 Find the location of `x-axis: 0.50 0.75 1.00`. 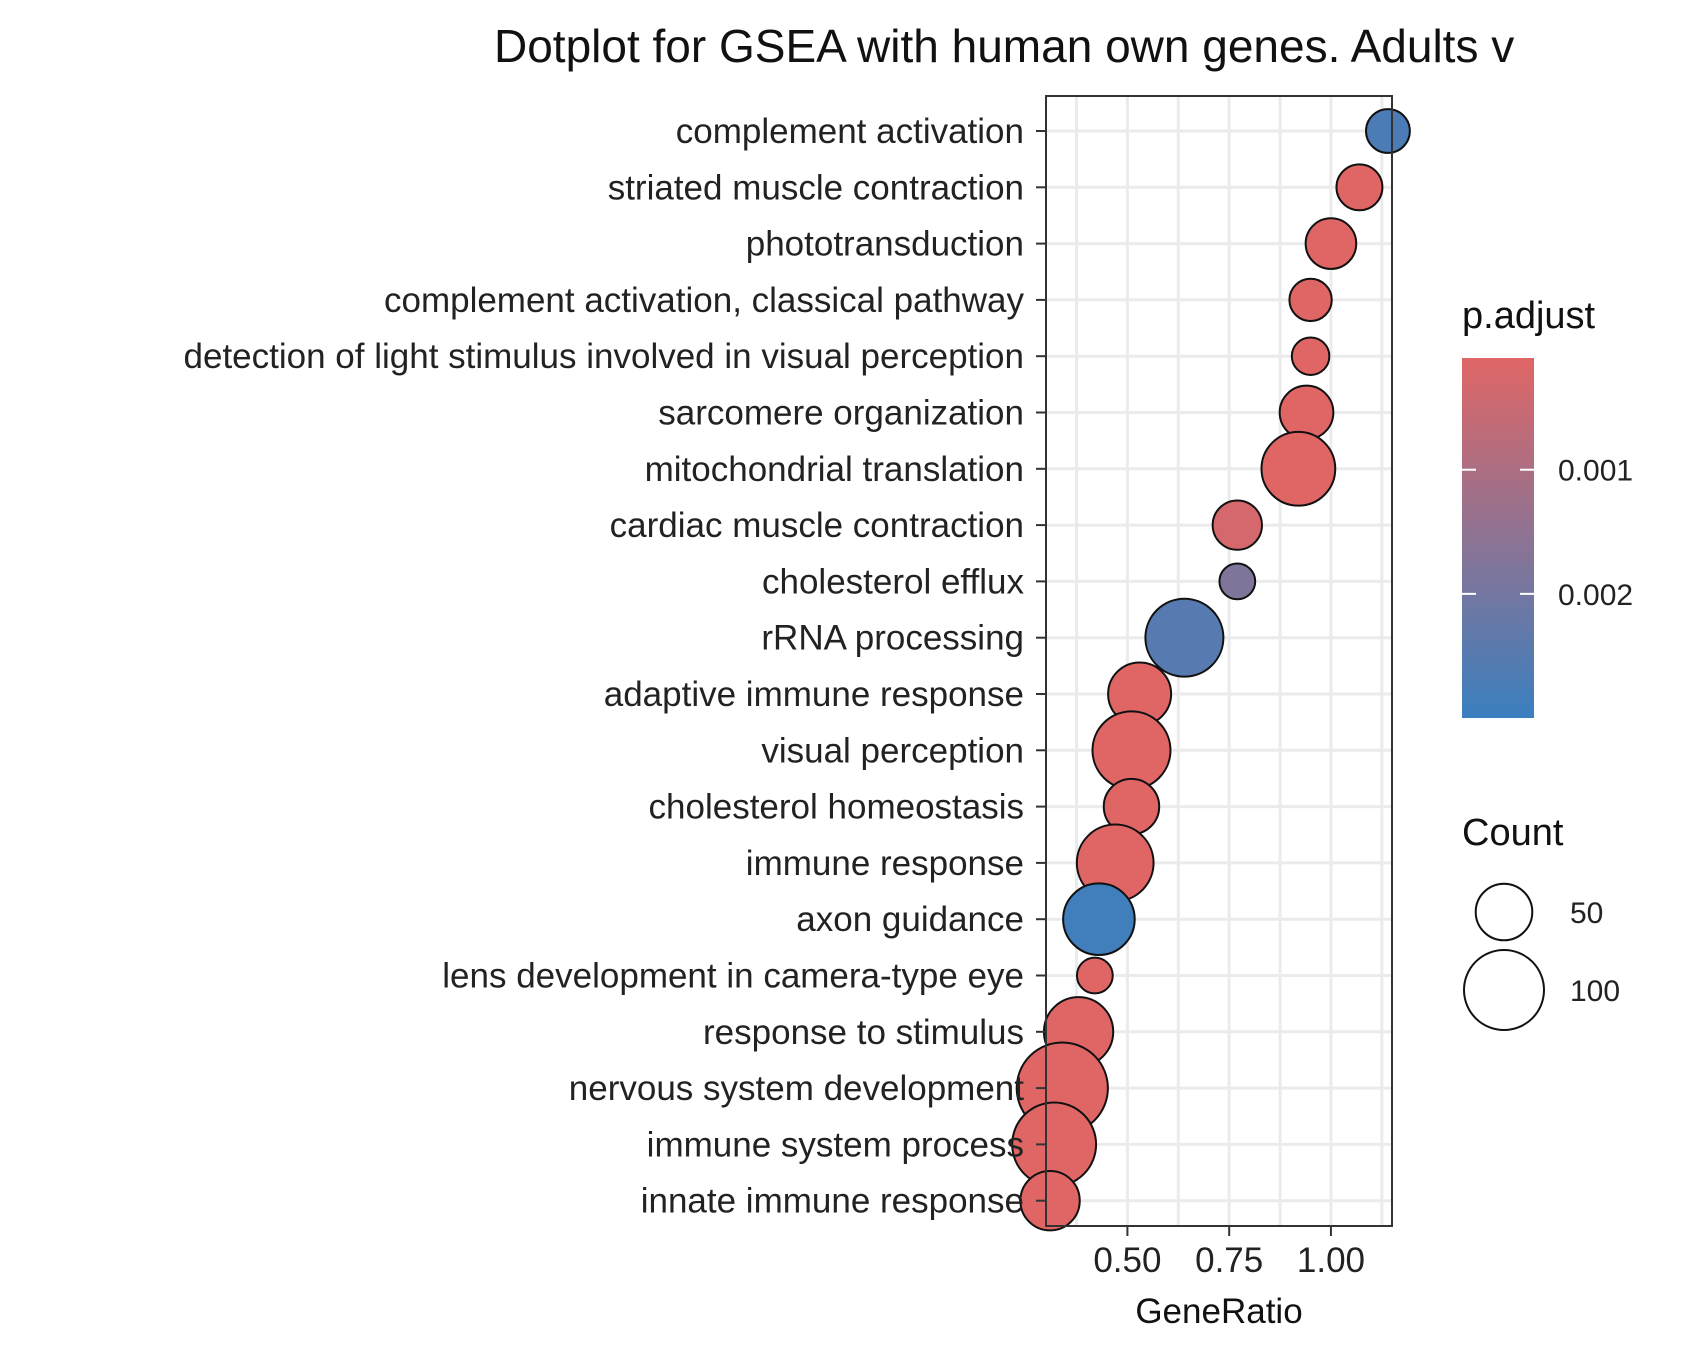

x-axis: 0.50 0.75 1.00 is located at coordinates (1229, 1253).